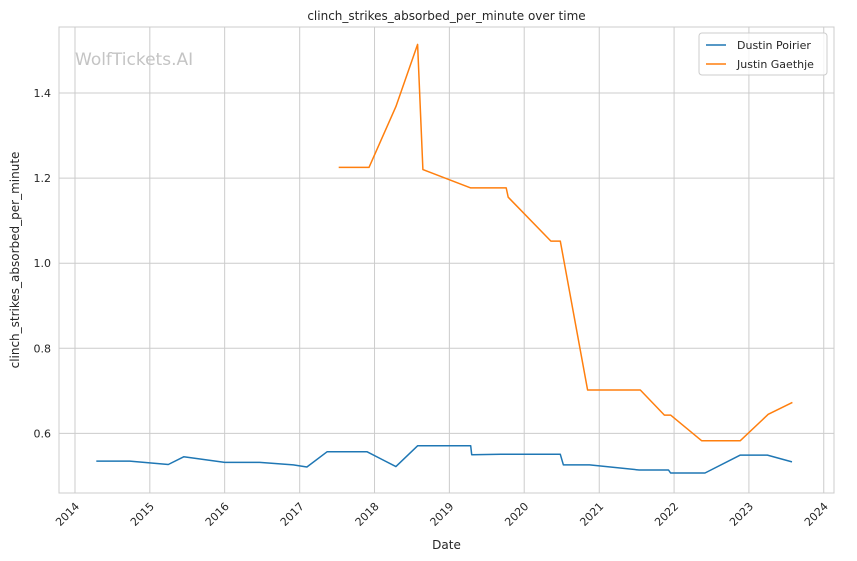 This screenshot has width=857, height=561. Describe the element at coordinates (741, 514) in the screenshot. I see `x-tick-label: 2023` at that location.